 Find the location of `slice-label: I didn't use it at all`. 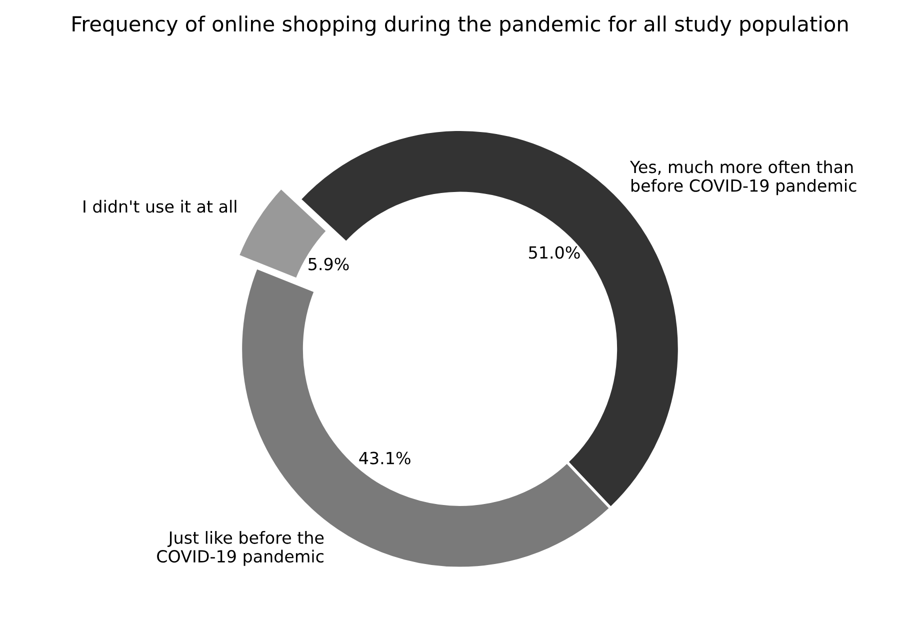

slice-label: I didn't use it at all is located at coordinates (160, 206).